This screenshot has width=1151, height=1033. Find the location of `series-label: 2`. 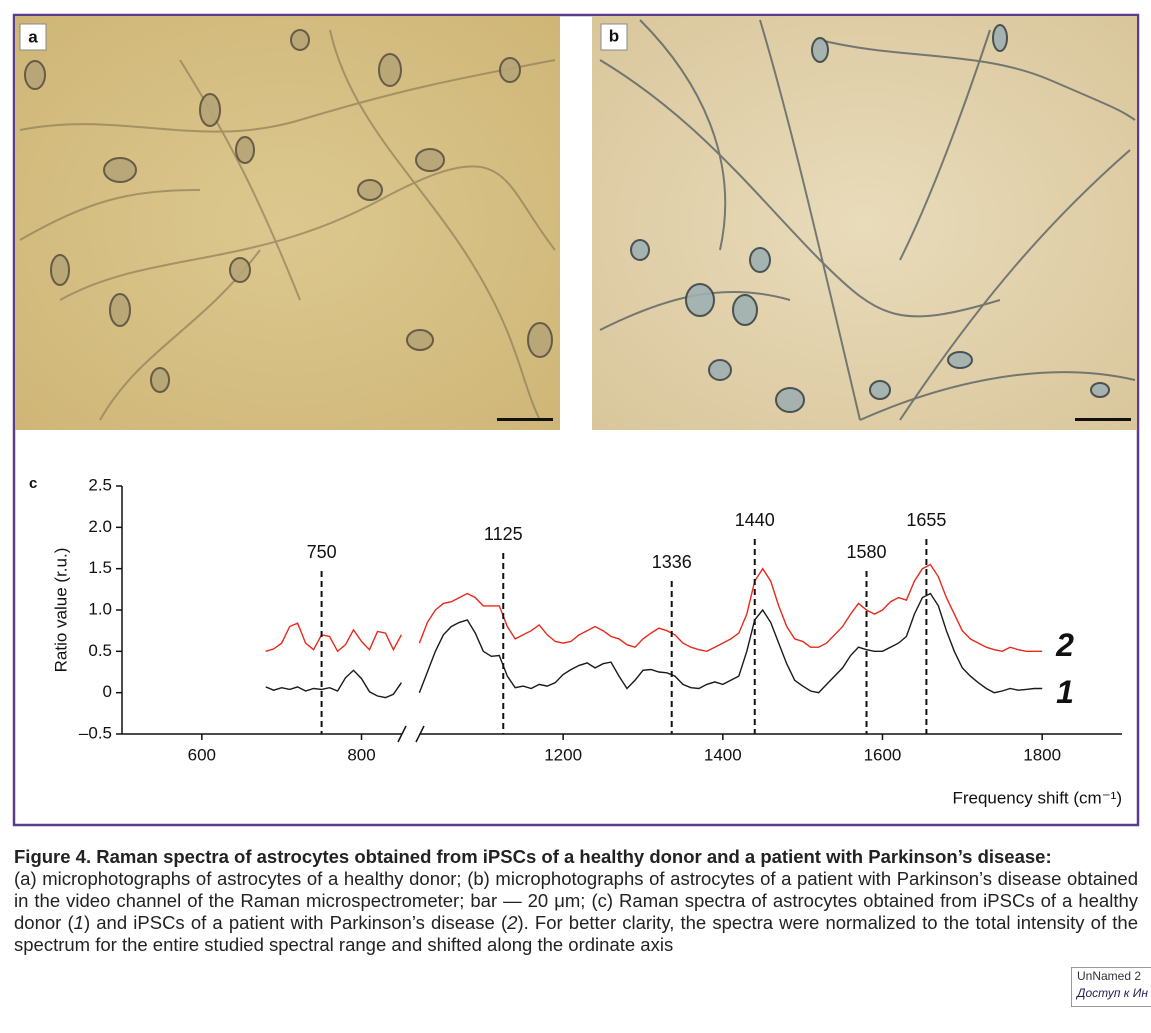

series-label: 2 is located at coordinates (1064, 645).